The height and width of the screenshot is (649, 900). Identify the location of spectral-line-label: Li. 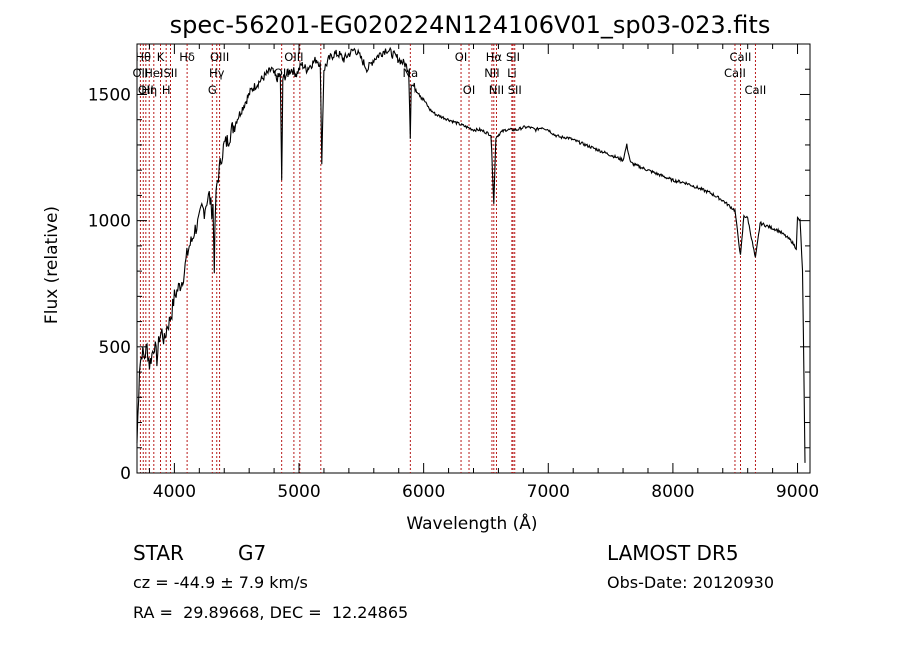
(512, 73).